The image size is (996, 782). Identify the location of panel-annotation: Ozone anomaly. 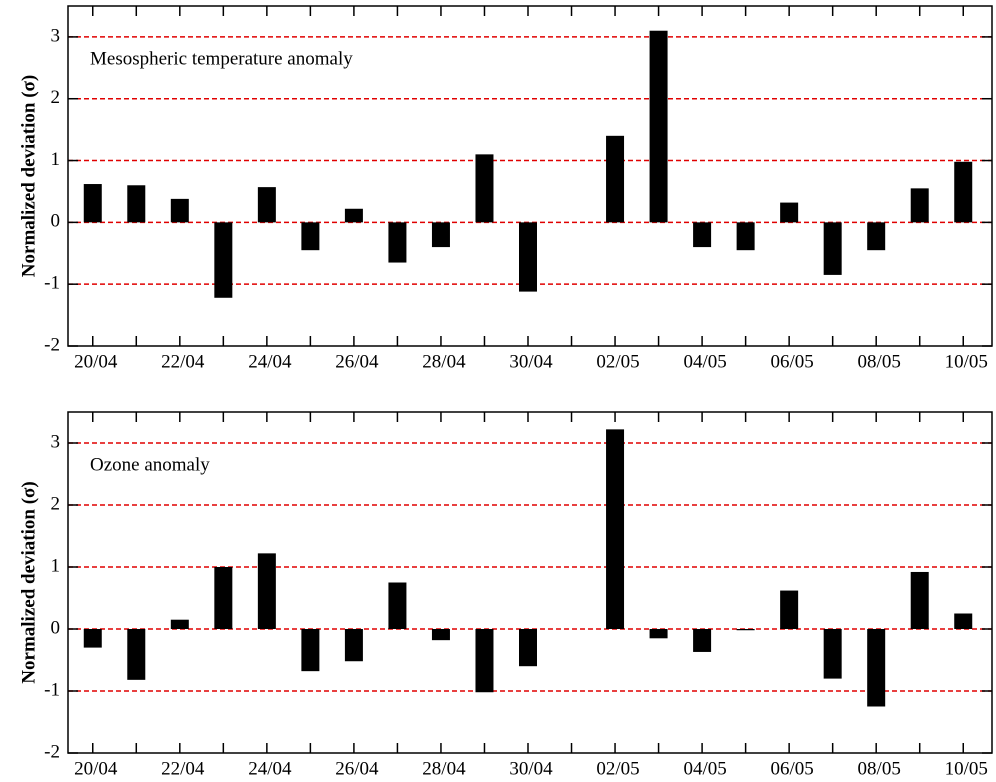
(150, 464).